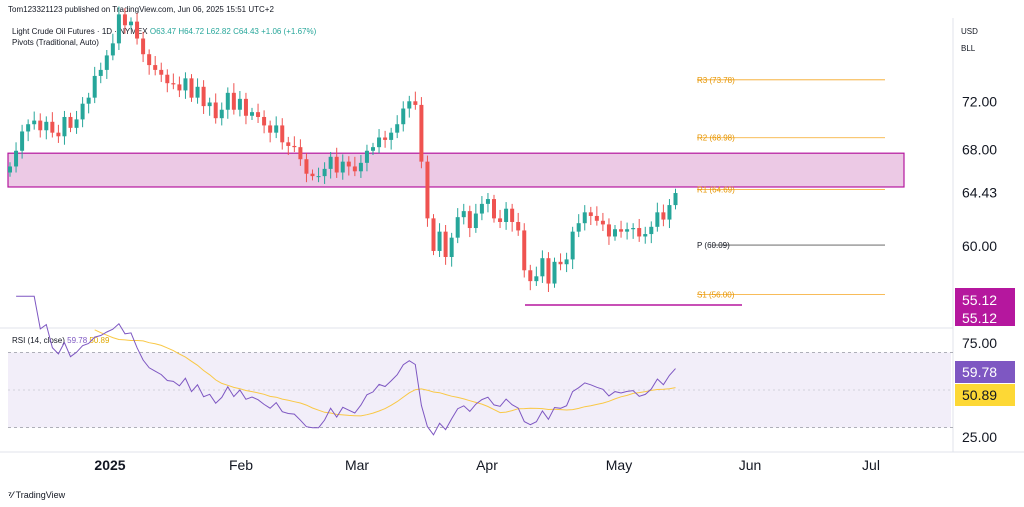 This screenshot has width=1024, height=507. I want to click on low-value: L62.82, so click(218, 31).